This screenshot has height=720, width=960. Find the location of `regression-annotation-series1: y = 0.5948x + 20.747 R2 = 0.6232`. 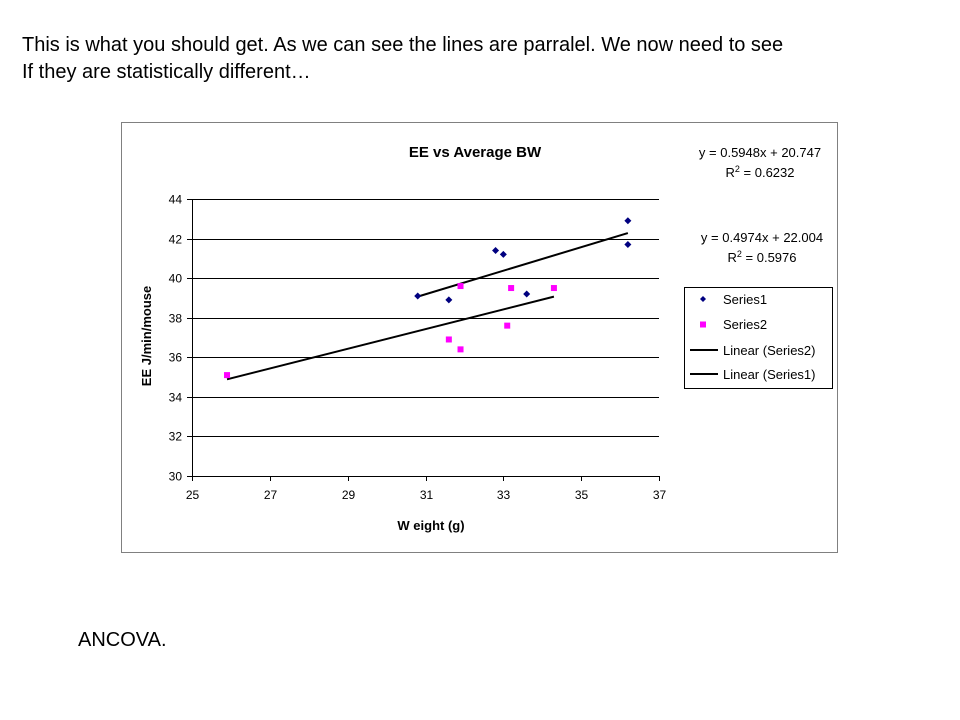

regression-annotation-series1: y = 0.5948x + 20.747 R2 = 0.6232 is located at coordinates (760, 162).